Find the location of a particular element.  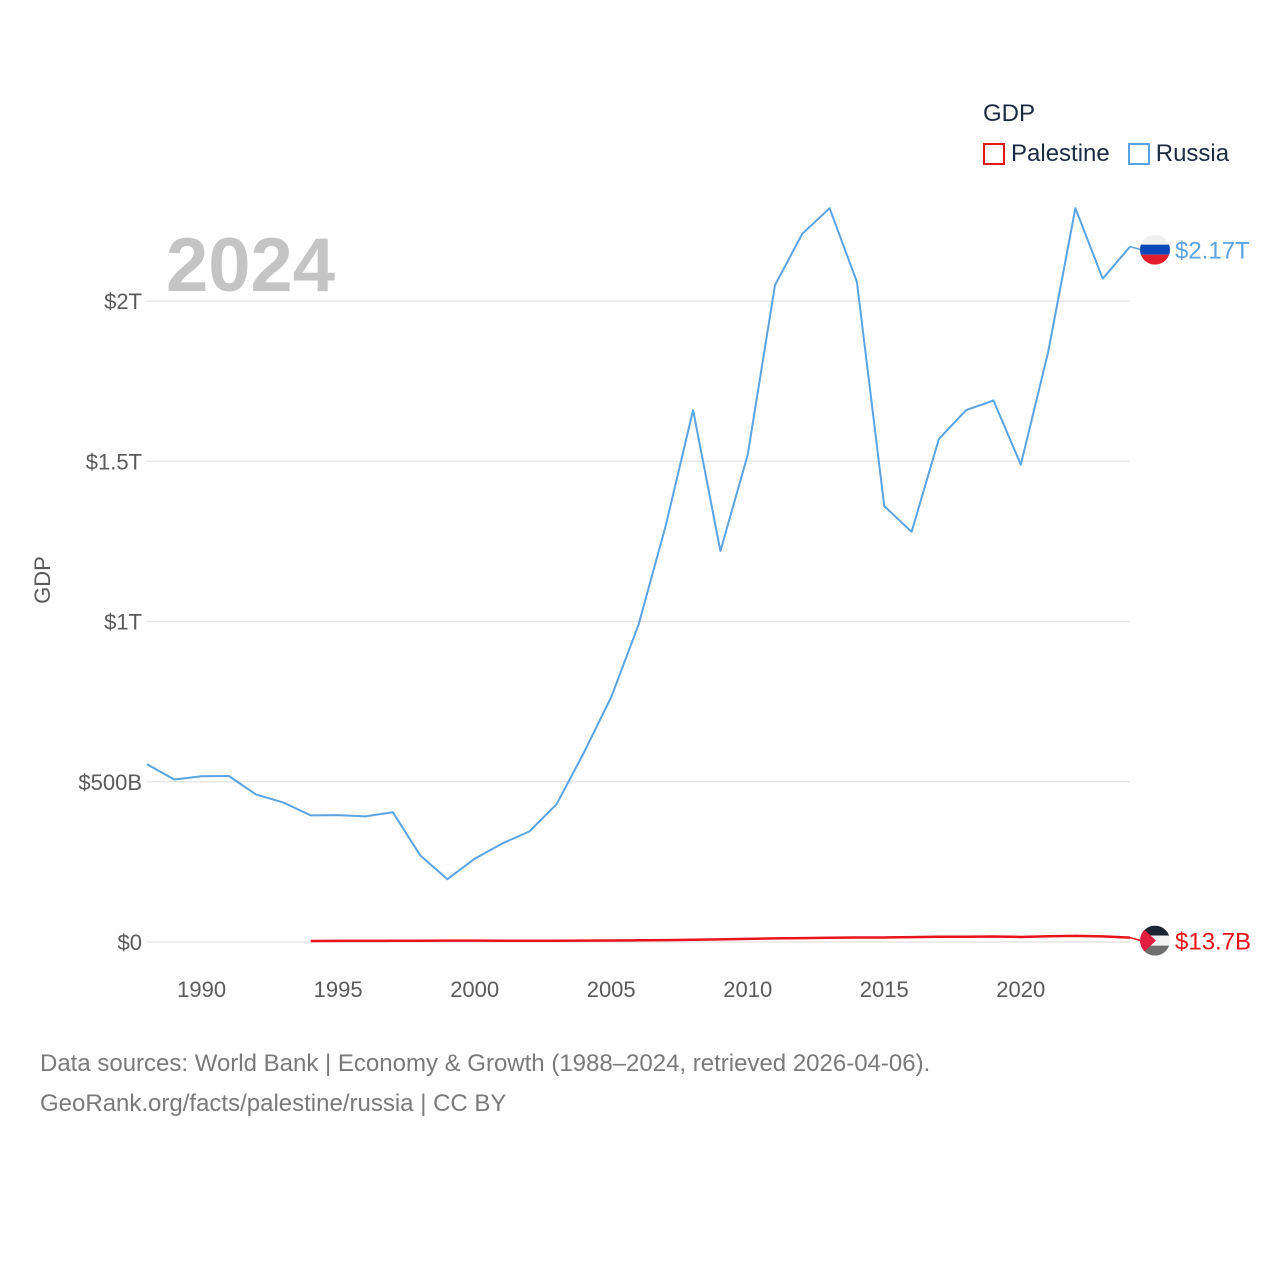

x-axis-ticks: 1990 1995 2000 2005 2010 2015 2020 is located at coordinates (611, 989).